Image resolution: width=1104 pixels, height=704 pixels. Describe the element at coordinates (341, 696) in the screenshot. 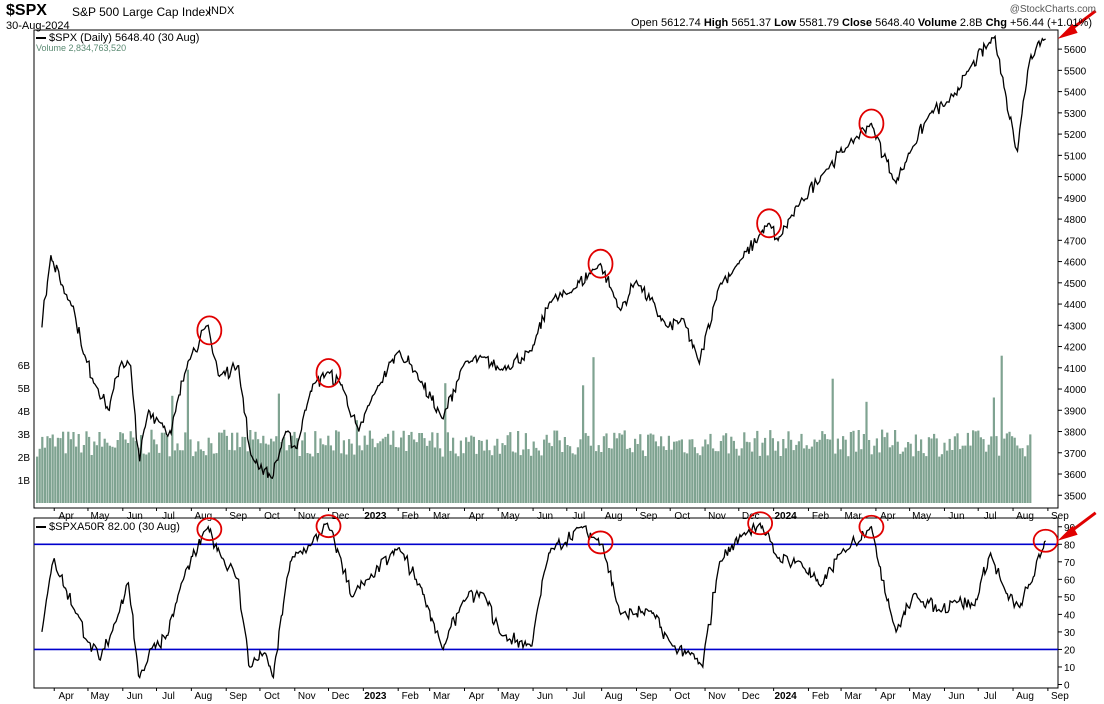

I see `indicator-month-label: Dec` at that location.